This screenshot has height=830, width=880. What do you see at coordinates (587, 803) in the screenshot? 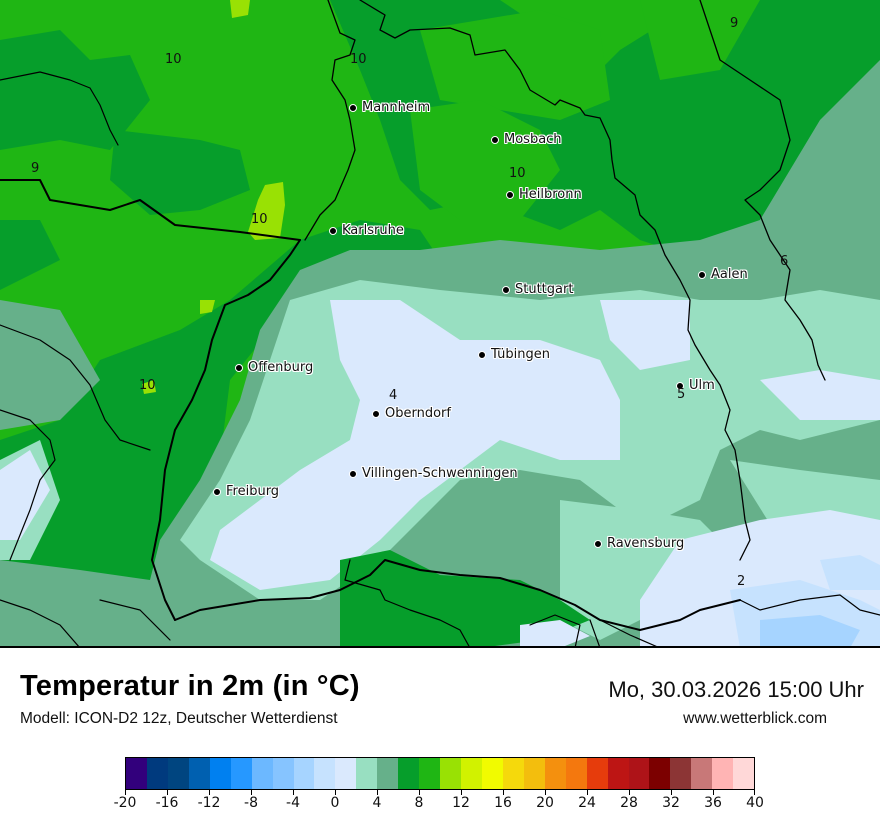
I see `tick-label: 24` at bounding box center [587, 803].